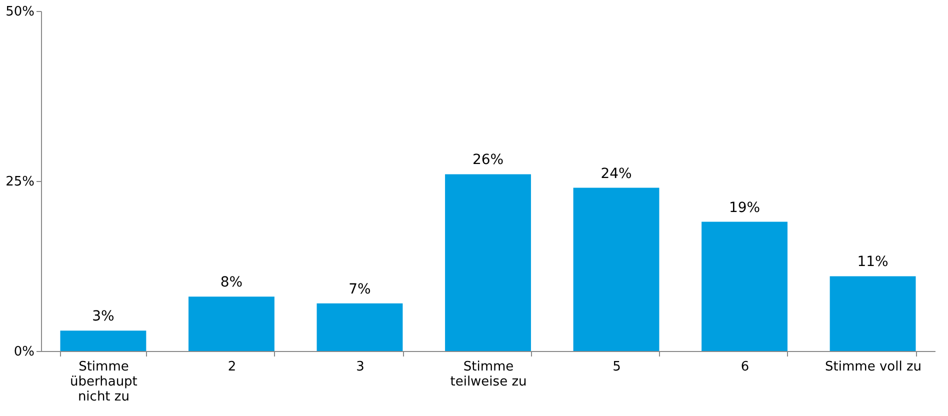 Image resolution: width=948 pixels, height=416 pixels. I want to click on data-label: 24%, so click(616, 174).